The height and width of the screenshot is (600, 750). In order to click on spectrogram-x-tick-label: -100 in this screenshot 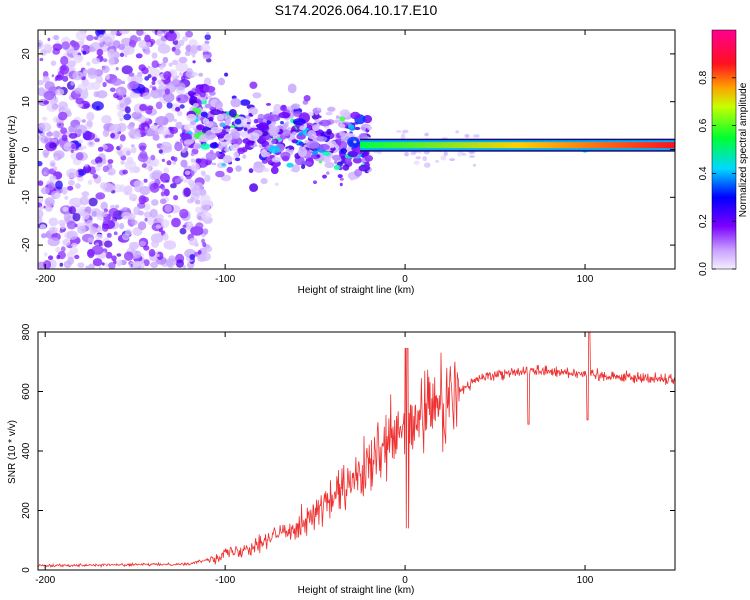, I will do `click(225, 279)`.